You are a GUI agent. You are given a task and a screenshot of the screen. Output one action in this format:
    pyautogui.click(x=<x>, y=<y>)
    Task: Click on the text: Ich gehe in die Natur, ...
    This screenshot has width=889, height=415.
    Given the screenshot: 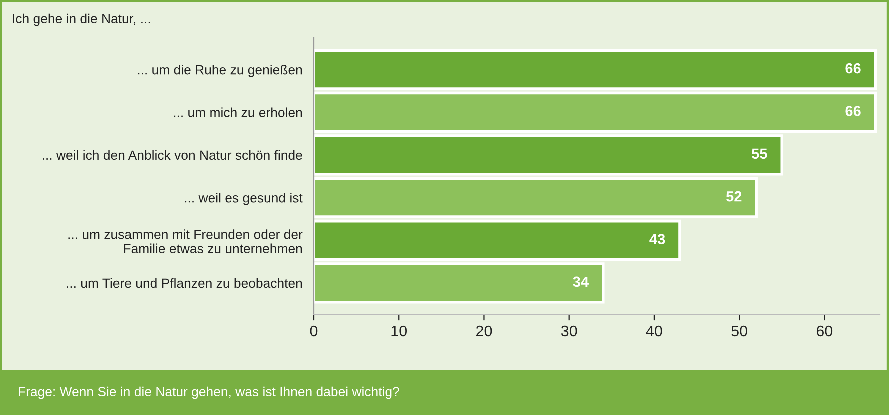 What is the action you would take?
    pyautogui.click(x=81, y=20)
    